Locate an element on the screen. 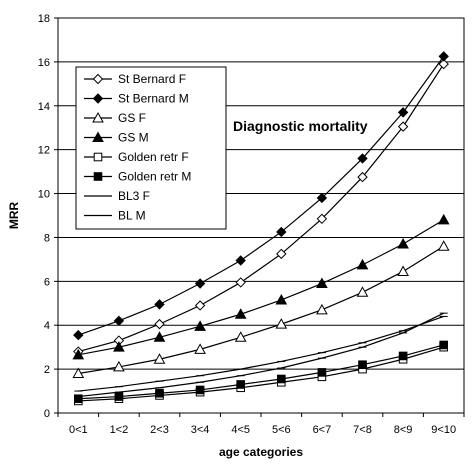  x-tick-label: 1<2 is located at coordinates (119, 430).